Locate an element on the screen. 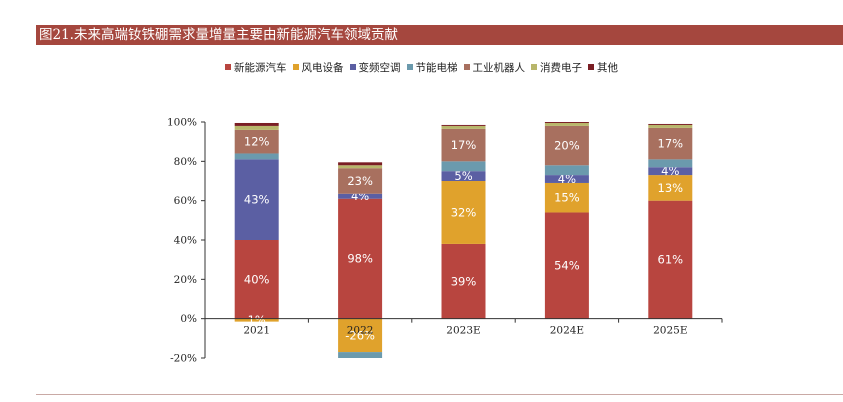  data-label: 61% is located at coordinates (671, 260).